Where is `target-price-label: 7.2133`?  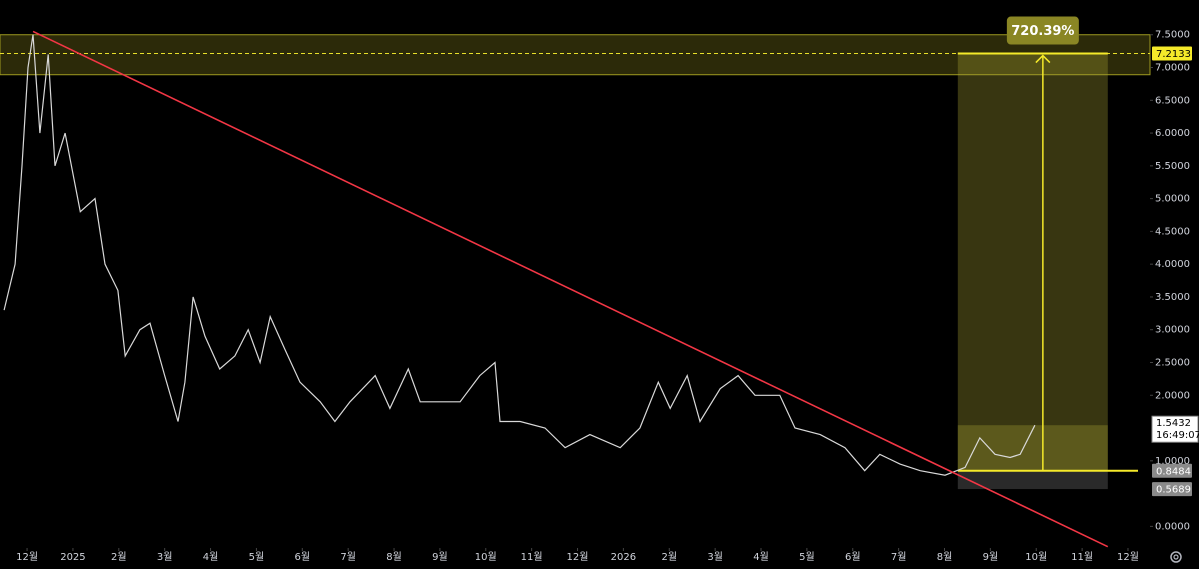 target-price-label: 7.2133 is located at coordinates (1173, 54).